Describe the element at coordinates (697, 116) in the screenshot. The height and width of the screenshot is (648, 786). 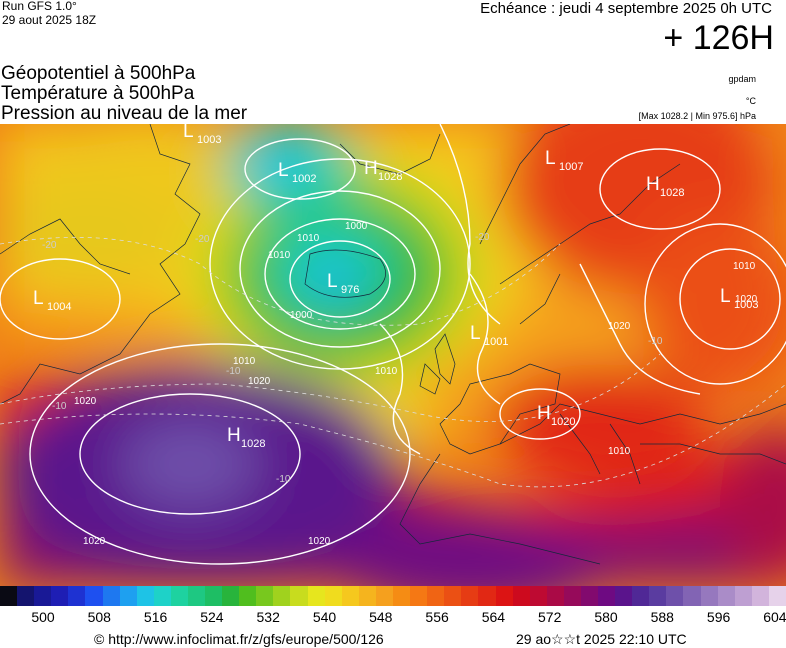
I see `unit-pressure-range: [Max 1028.2 | Min 975.6] hPa` at that location.